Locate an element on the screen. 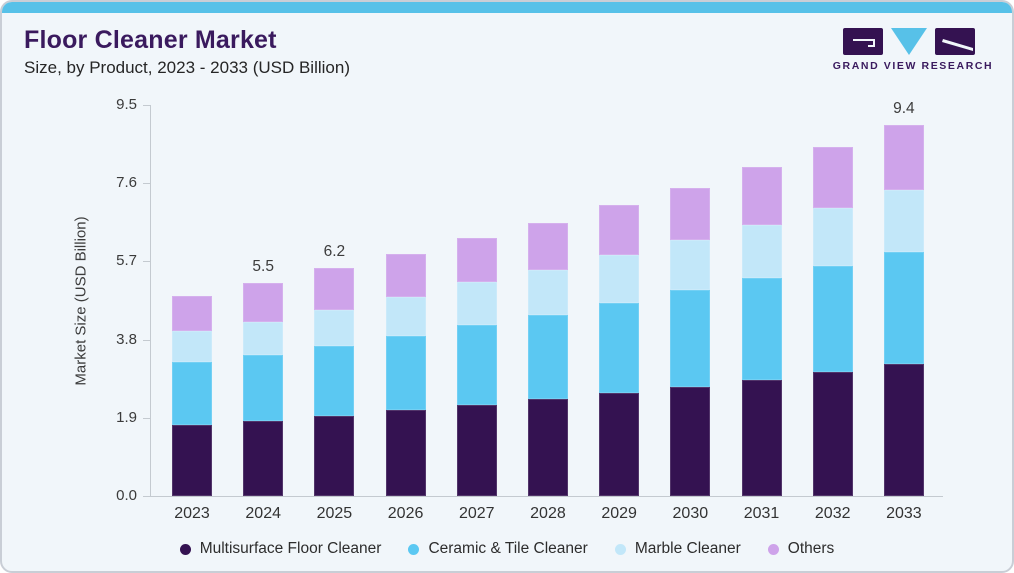  x-axis-label: 2024 is located at coordinates (263, 513).